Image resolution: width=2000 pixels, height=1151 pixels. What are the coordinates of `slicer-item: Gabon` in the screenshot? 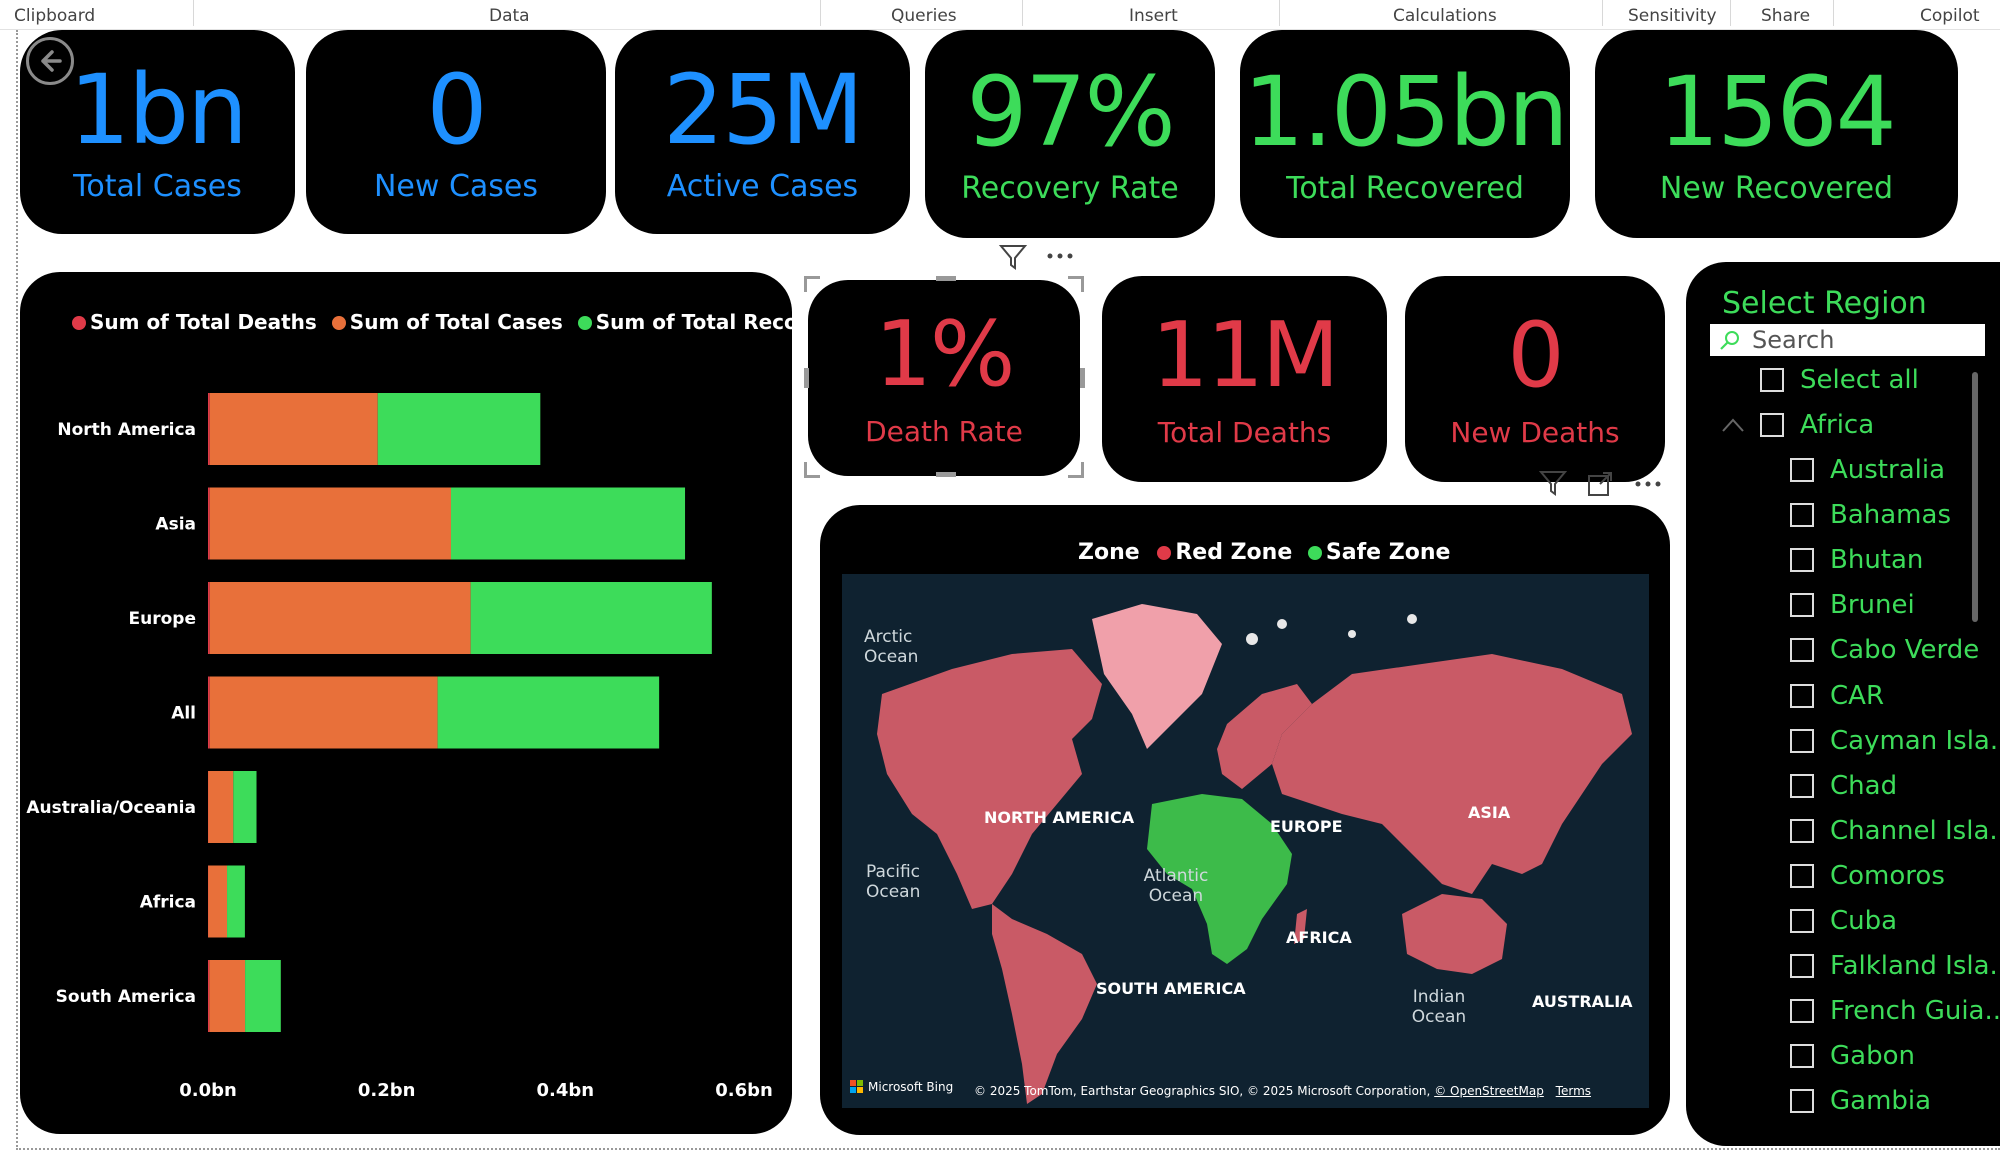 It's located at (1852, 1056).